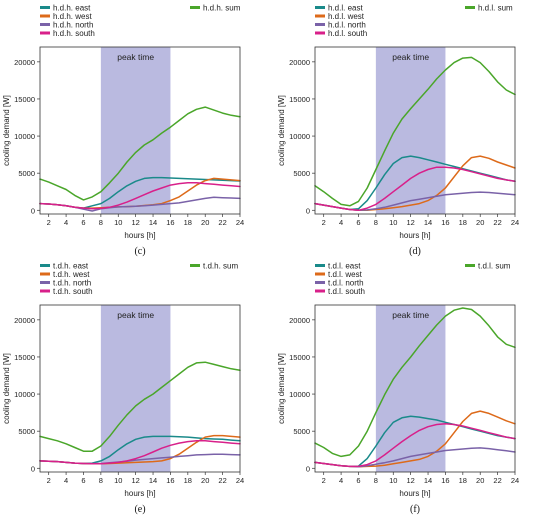 This screenshot has width=550, height=516. Describe the element at coordinates (71, 274) in the screenshot. I see `legend-entry: t.d.h. west` at that location.